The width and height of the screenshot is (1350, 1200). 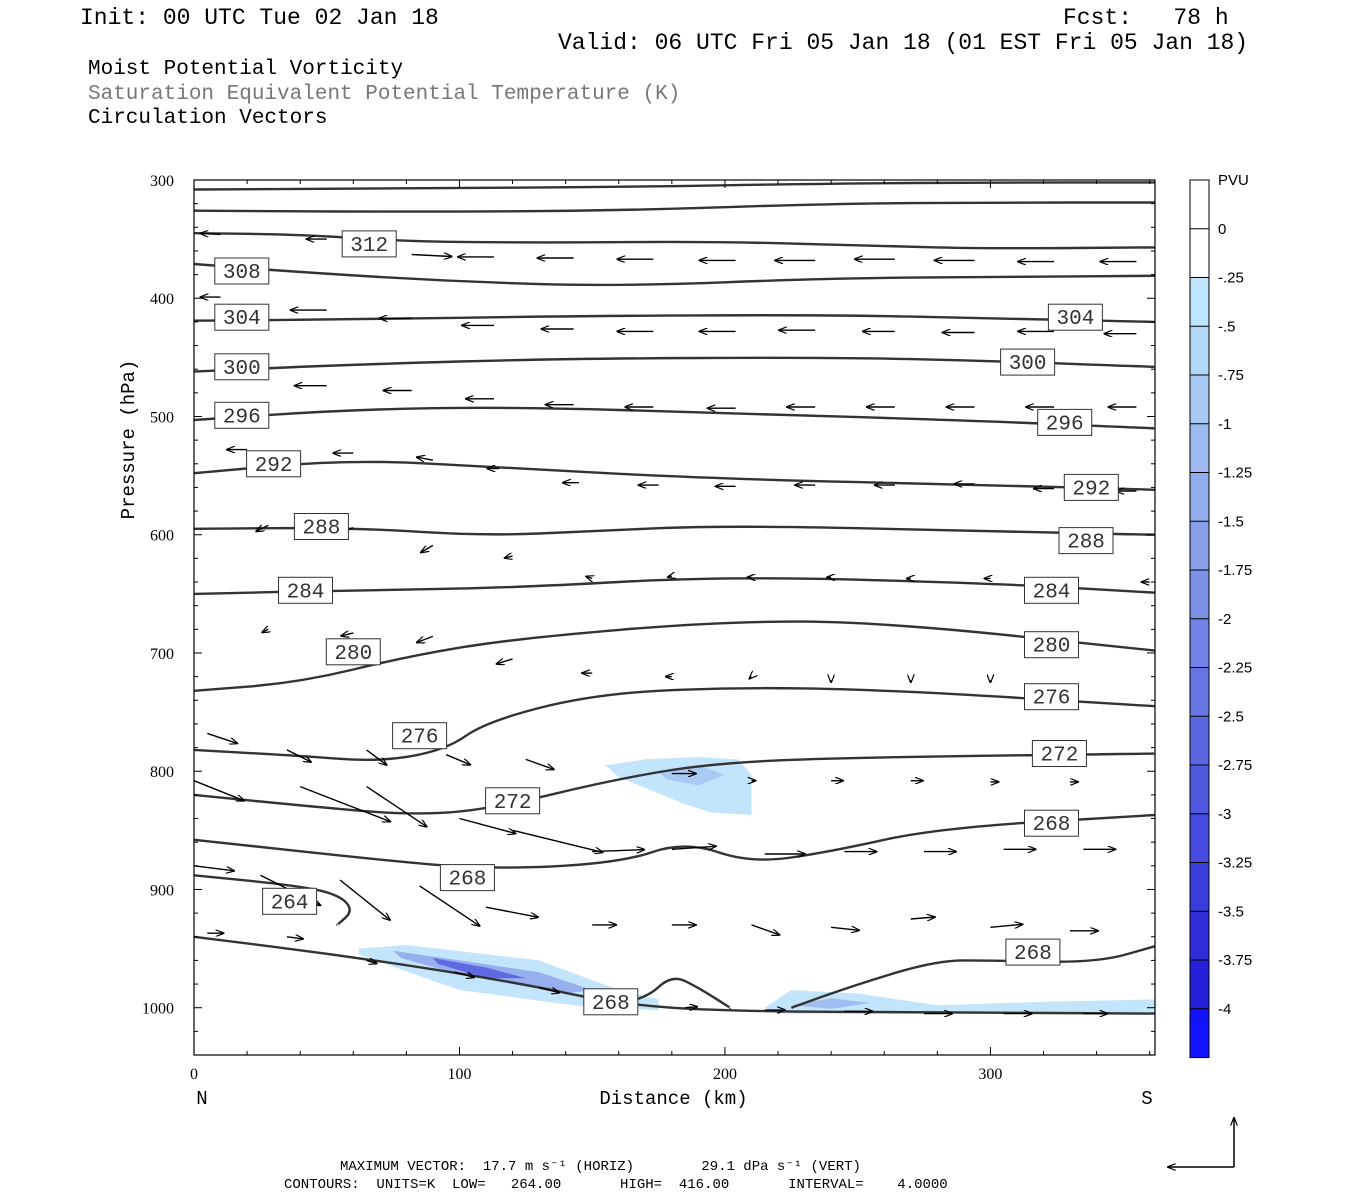 I want to click on field-title-pv: Moist Potential Vorticity, so click(x=246, y=69).